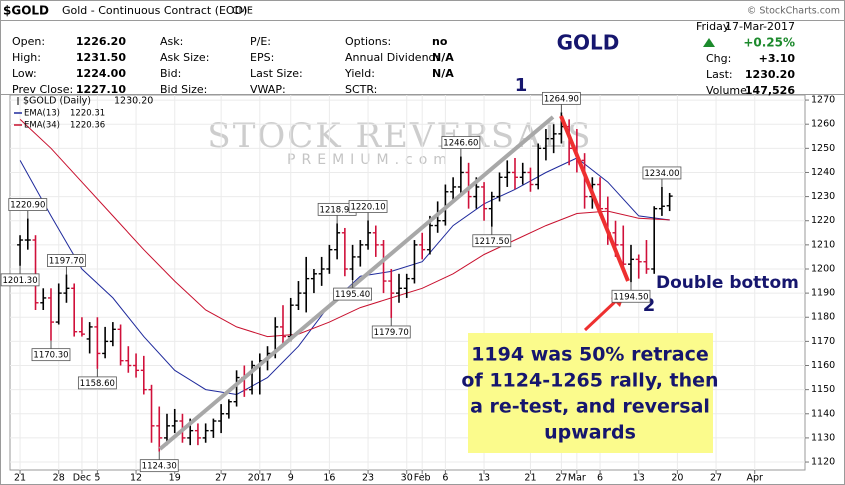 This screenshot has width=845, height=485. What do you see at coordinates (823, 172) in the screenshot?
I see `y-tick-label: 1240` at bounding box center [823, 172].